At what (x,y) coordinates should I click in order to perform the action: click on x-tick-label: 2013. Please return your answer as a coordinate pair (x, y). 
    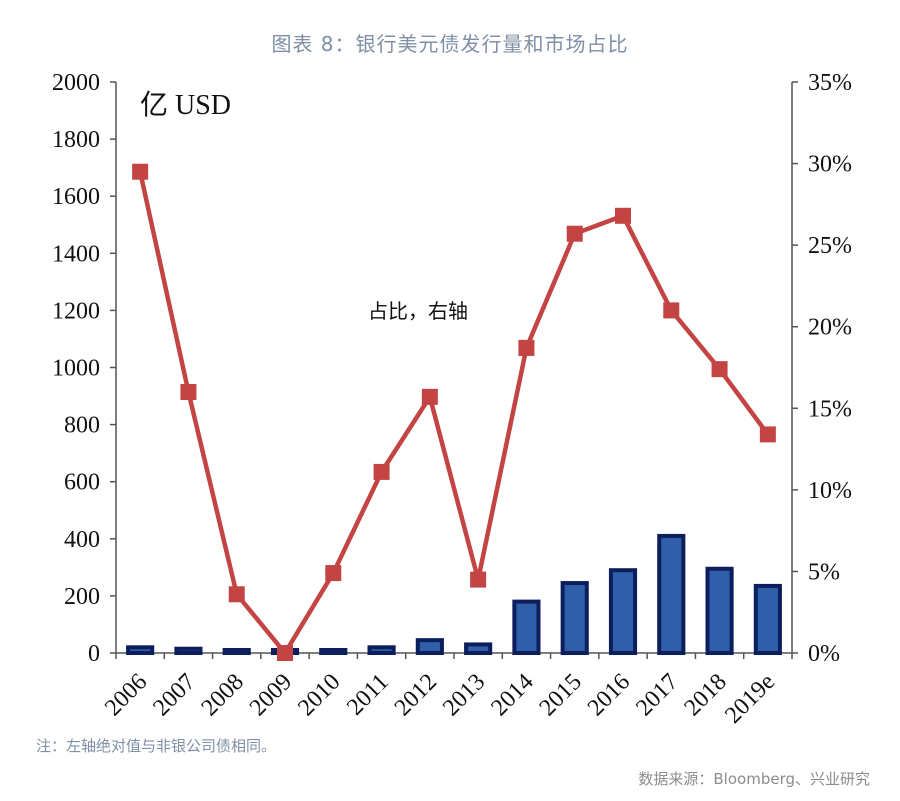
    Looking at the image, I should click on (464, 695).